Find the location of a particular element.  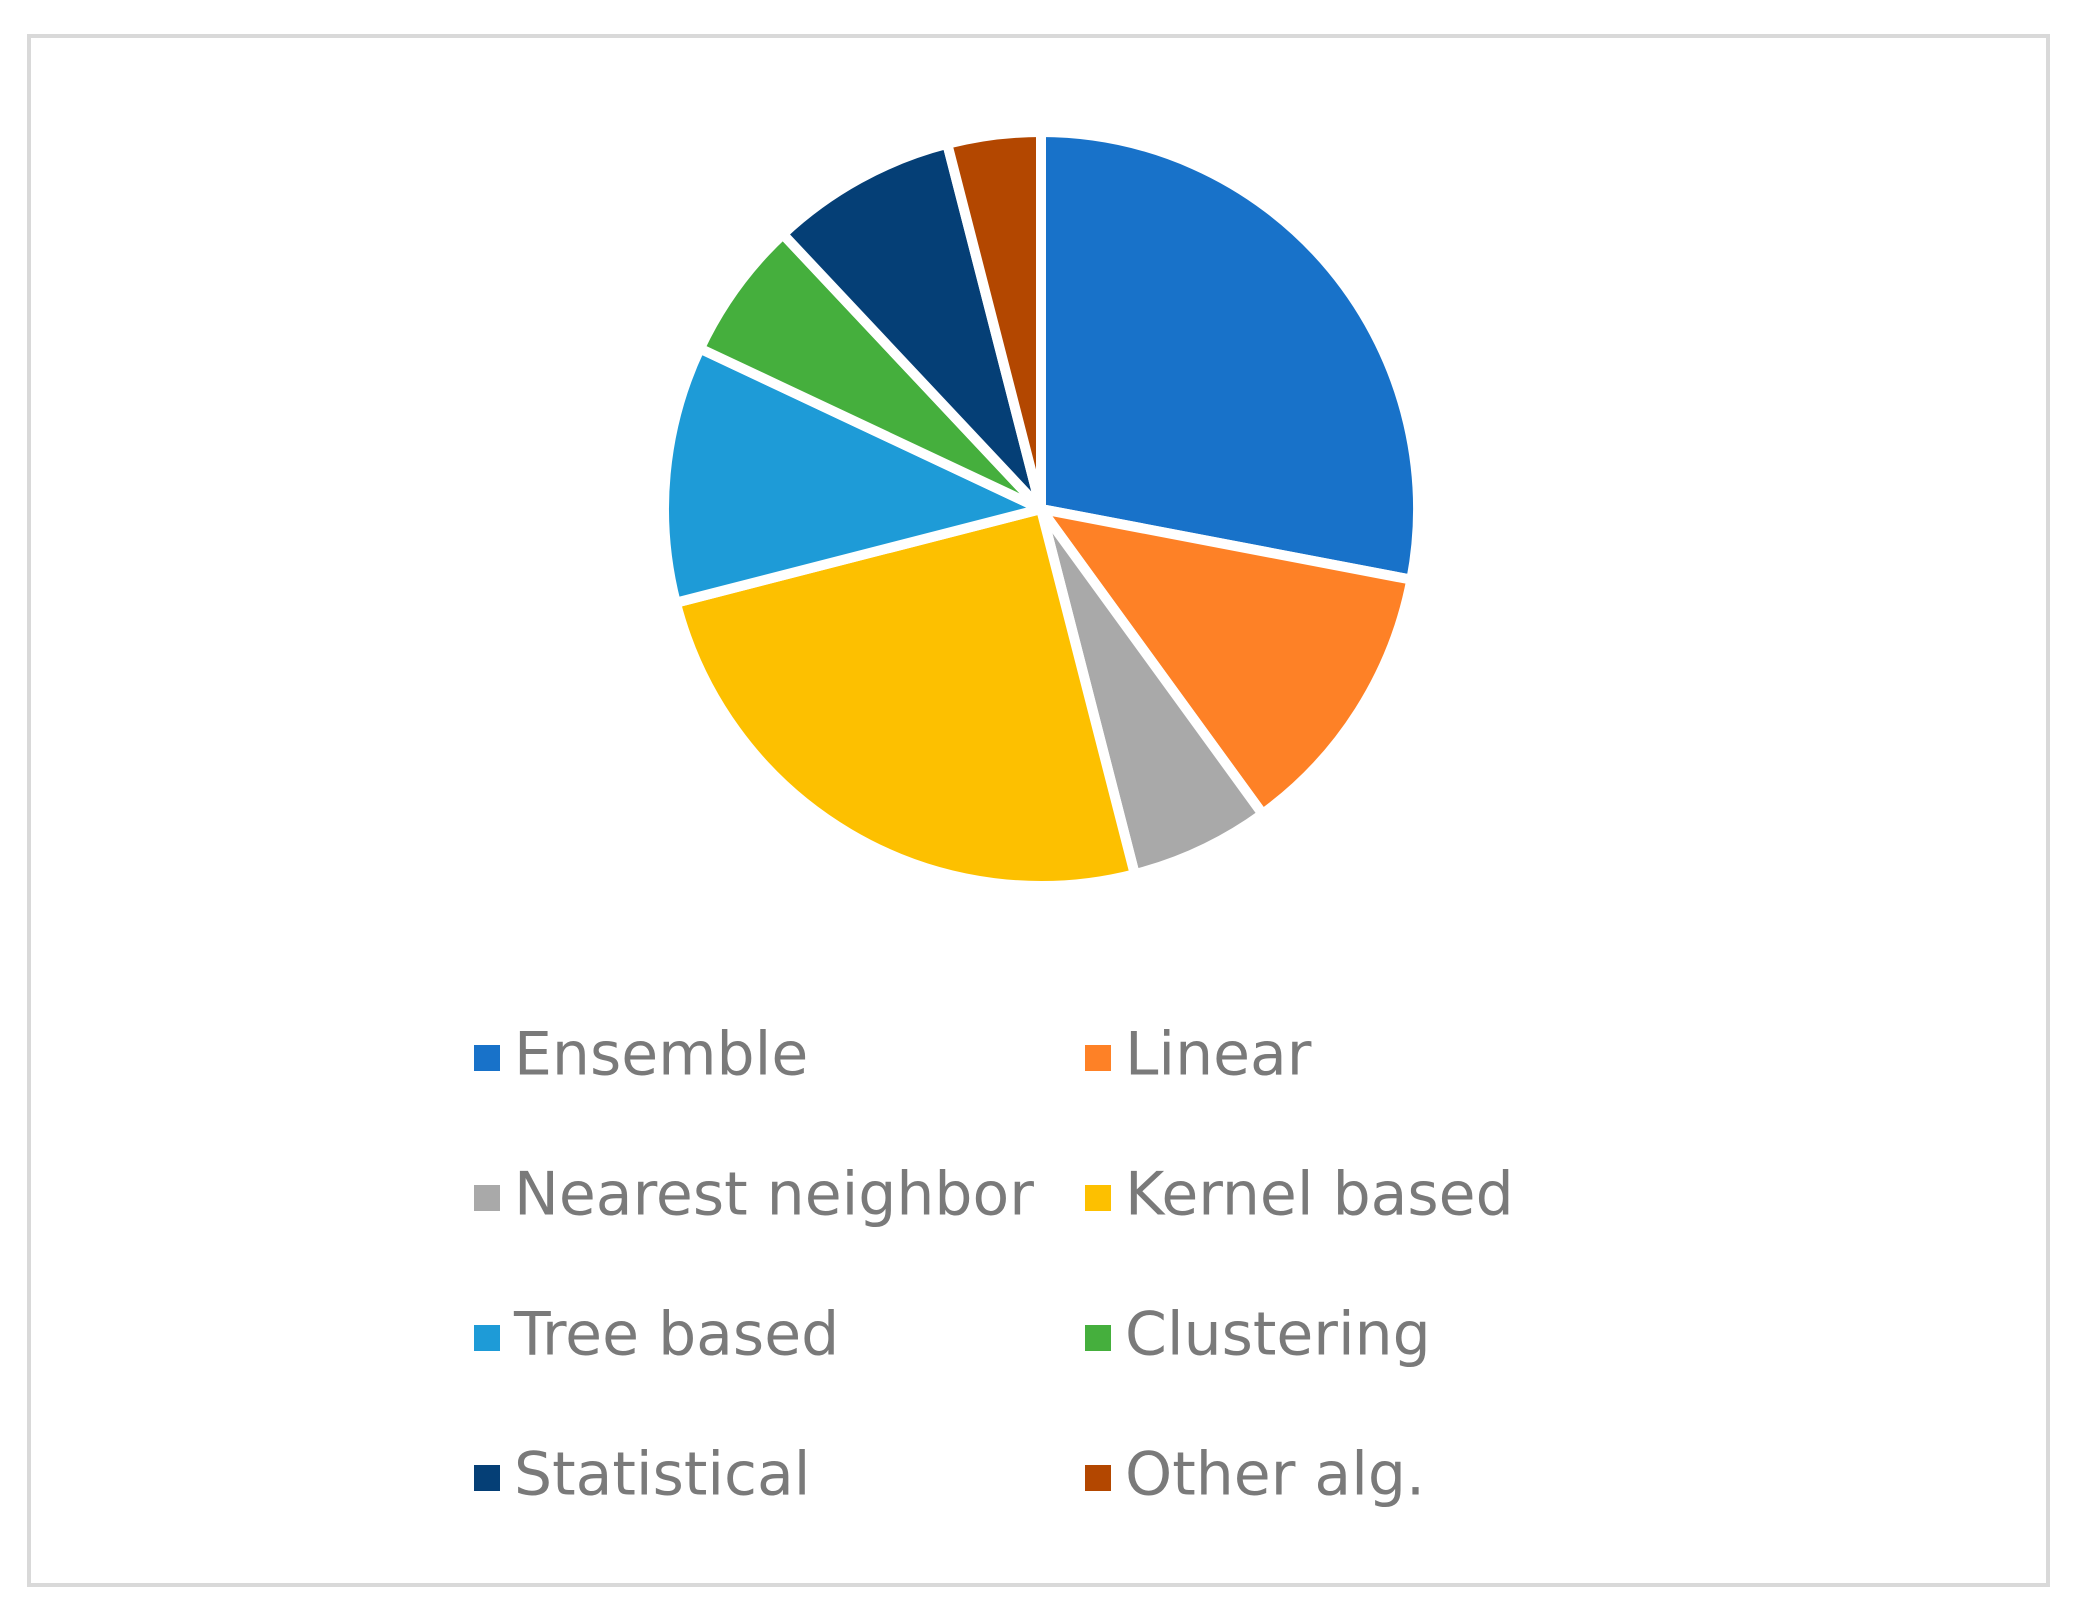

legend-label: Ensemble is located at coordinates (661, 1055).